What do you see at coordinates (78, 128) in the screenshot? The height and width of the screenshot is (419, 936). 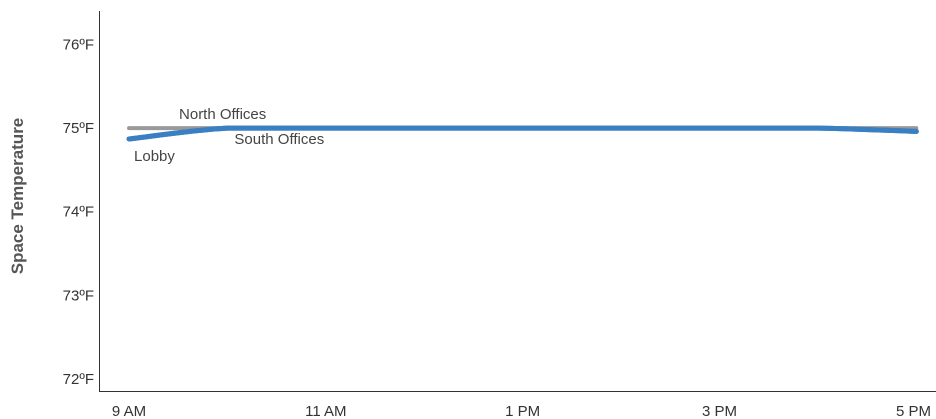 I see `y-tick-label: 75ºF` at bounding box center [78, 128].